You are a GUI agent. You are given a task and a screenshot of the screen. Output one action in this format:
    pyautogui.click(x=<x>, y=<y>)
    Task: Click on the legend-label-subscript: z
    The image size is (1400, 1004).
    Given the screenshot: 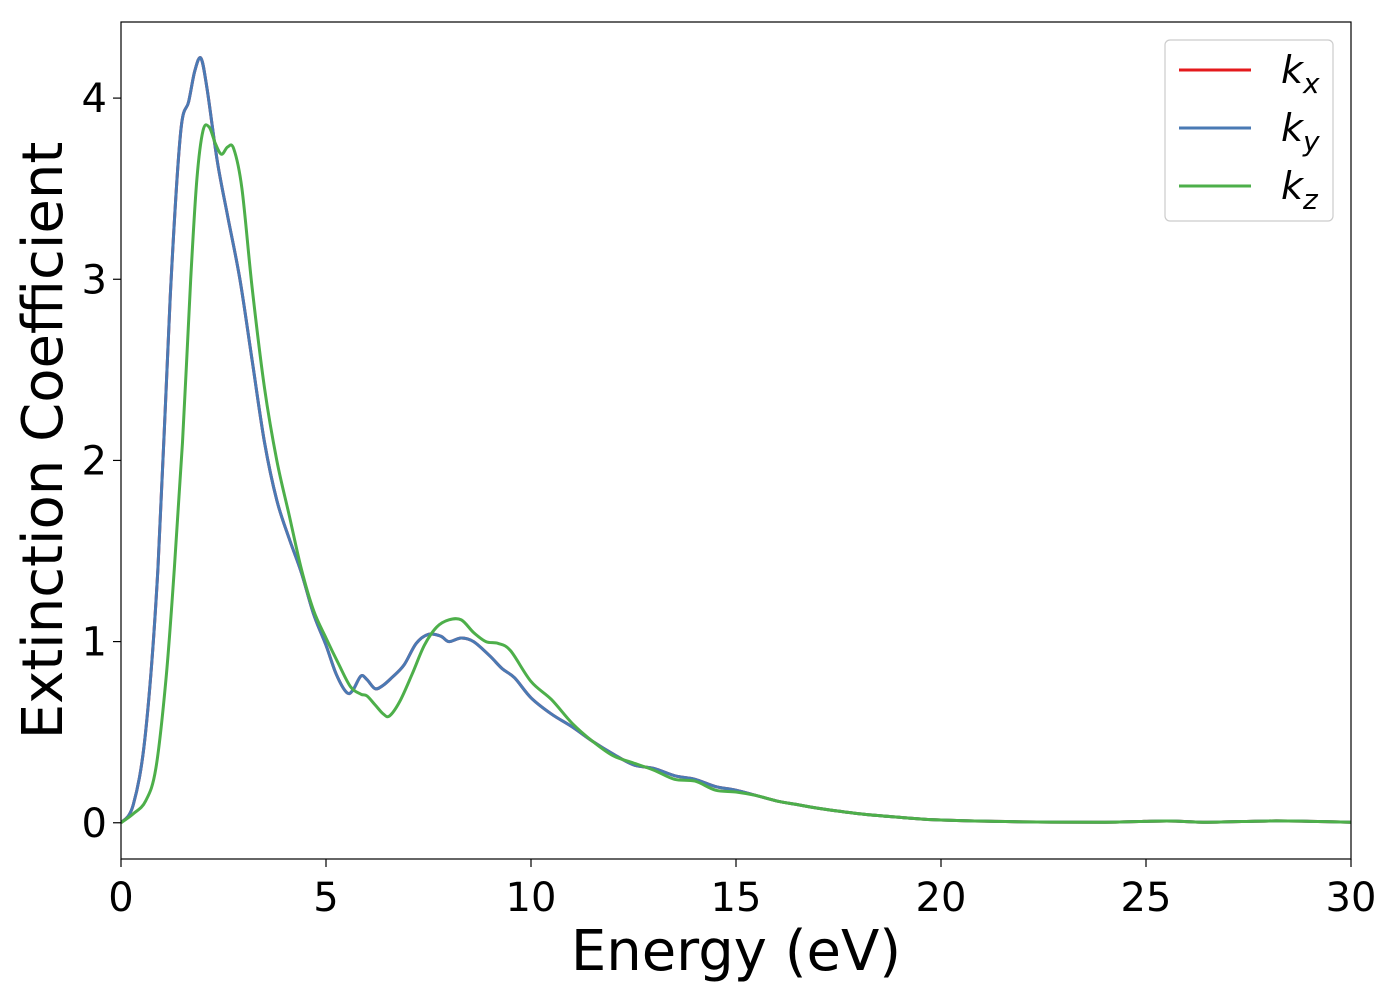 What is the action you would take?
    pyautogui.click(x=1310, y=199)
    